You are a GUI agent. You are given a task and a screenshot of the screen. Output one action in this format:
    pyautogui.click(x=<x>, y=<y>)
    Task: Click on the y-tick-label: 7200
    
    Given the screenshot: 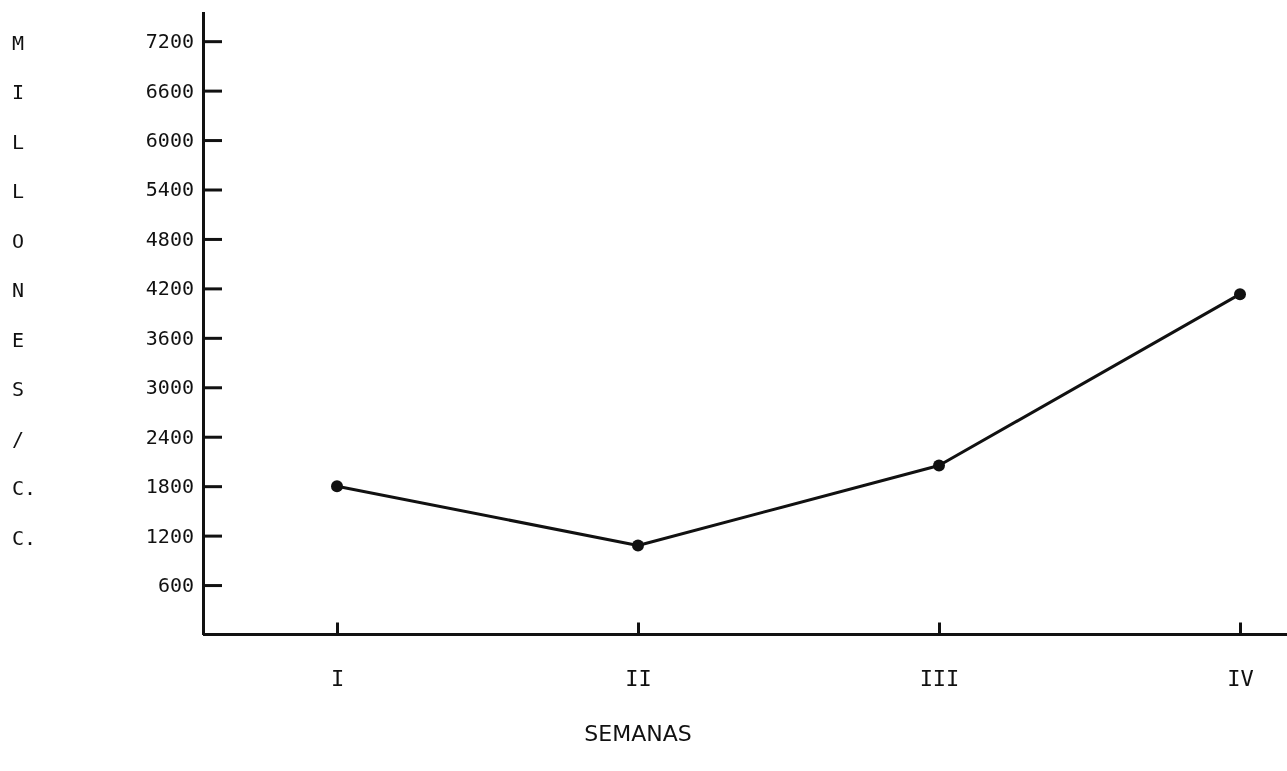 What is the action you would take?
    pyautogui.click(x=169, y=41)
    